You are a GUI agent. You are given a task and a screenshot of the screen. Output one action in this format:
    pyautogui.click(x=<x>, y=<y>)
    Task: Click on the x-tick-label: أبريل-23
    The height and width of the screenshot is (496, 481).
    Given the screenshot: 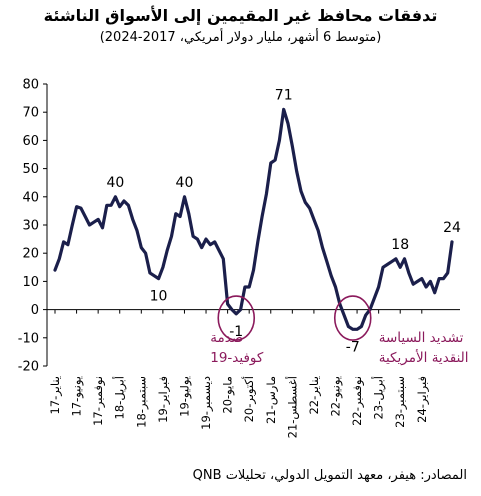 What is the action you would take?
    pyautogui.click(x=379, y=397)
    